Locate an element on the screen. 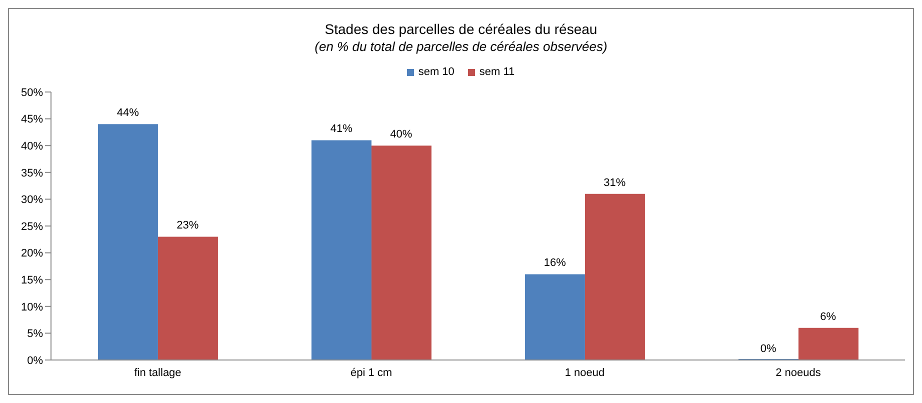 The width and height of the screenshot is (922, 403). y-tick-label: 50% is located at coordinates (32, 92).